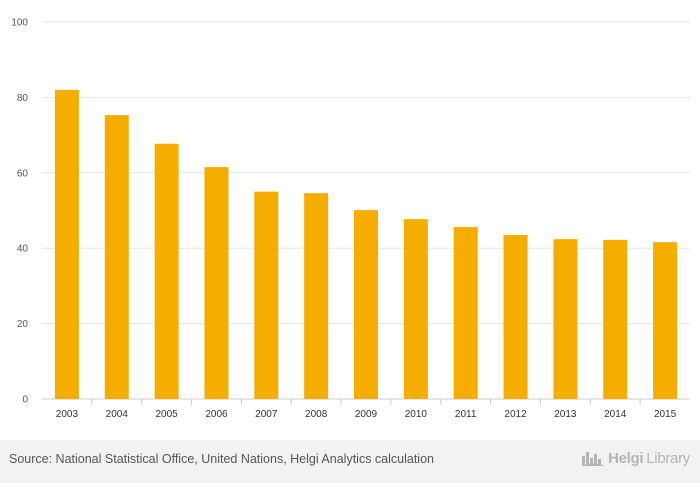 The width and height of the screenshot is (700, 483). Describe the element at coordinates (216, 283) in the screenshot. I see `bar-2006` at that location.